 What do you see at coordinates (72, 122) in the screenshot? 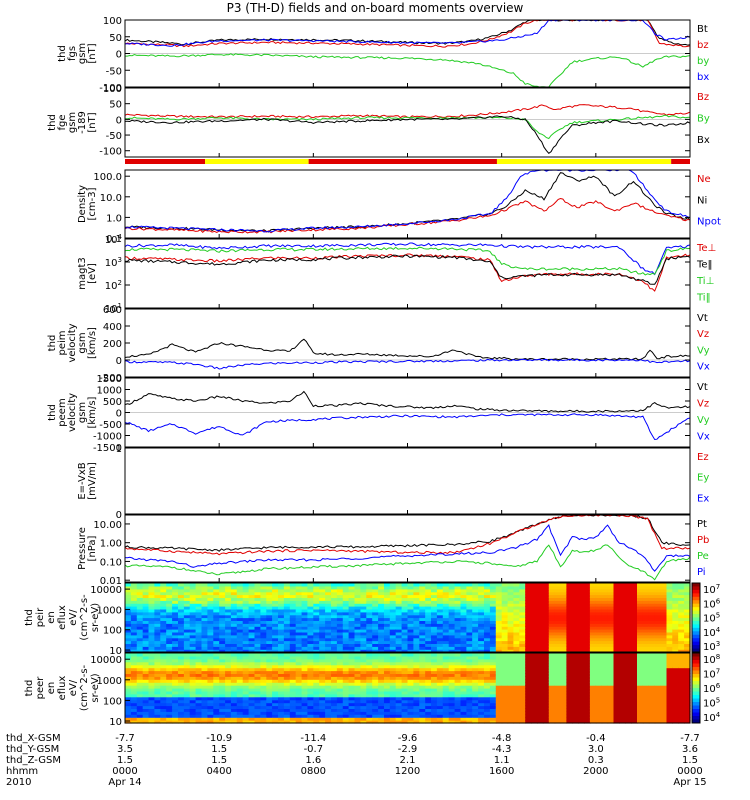
I see `fge-ylabel-line: gsm` at bounding box center [72, 122].